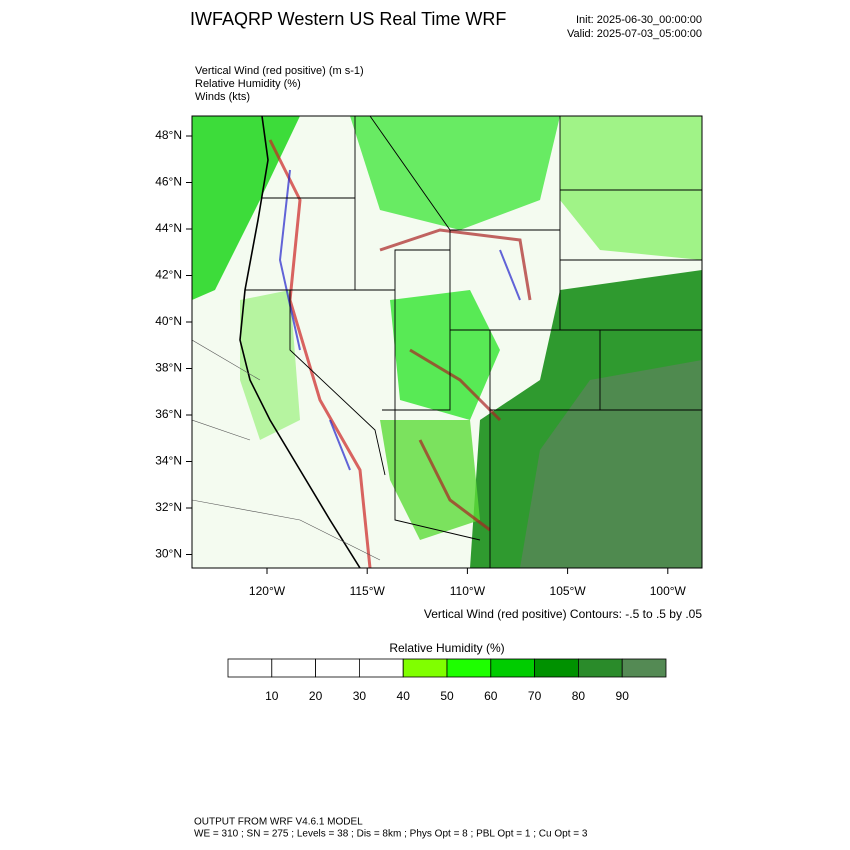 The width and height of the screenshot is (850, 850). What do you see at coordinates (222, 97) in the screenshot?
I see `field-label: Winds (kts)` at bounding box center [222, 97].